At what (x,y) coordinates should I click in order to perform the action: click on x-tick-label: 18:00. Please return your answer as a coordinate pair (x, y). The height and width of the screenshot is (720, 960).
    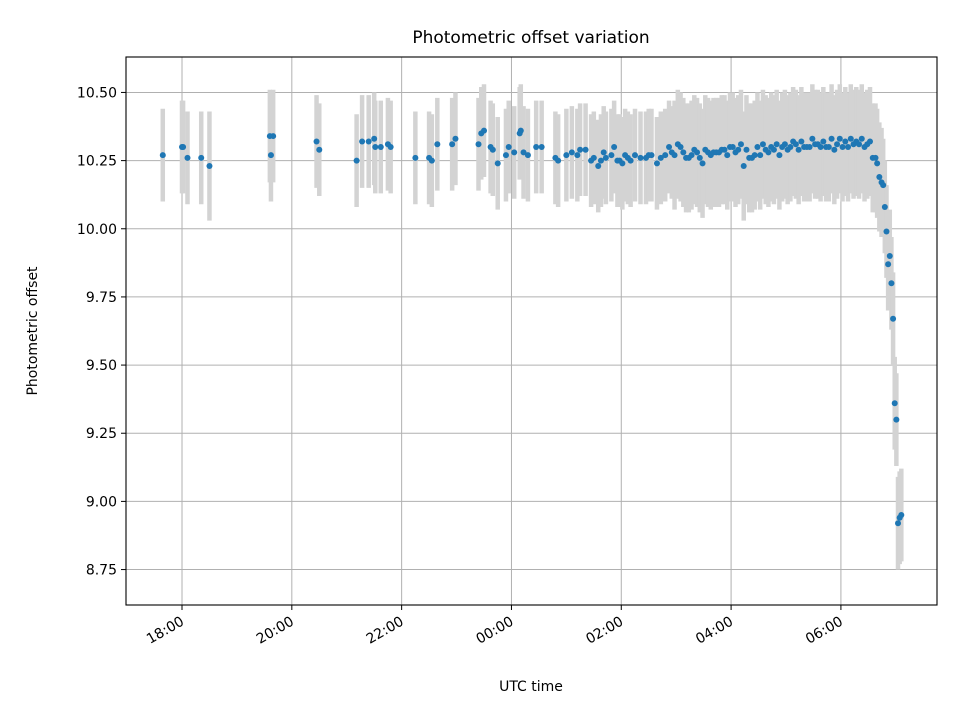
    Looking at the image, I should click on (165, 631).